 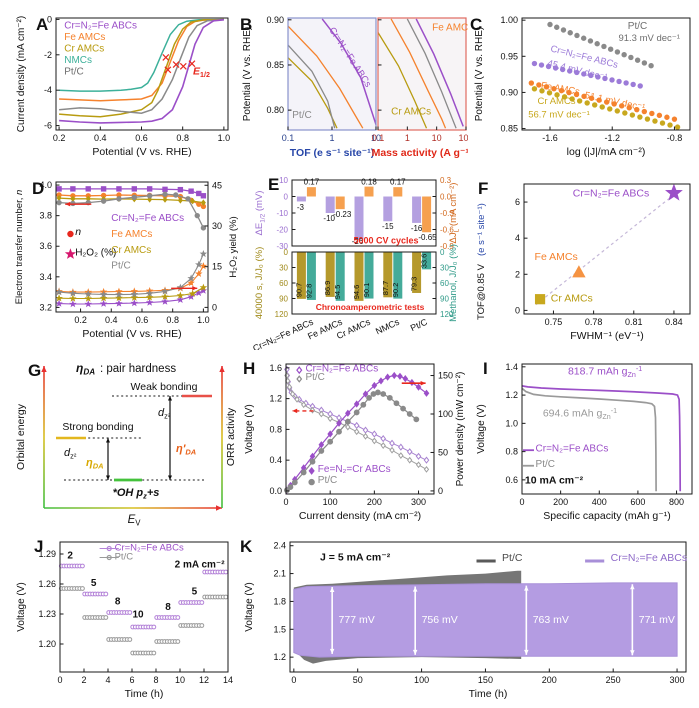 I want to click on chart-text: 1.23, so click(x=47, y=614).